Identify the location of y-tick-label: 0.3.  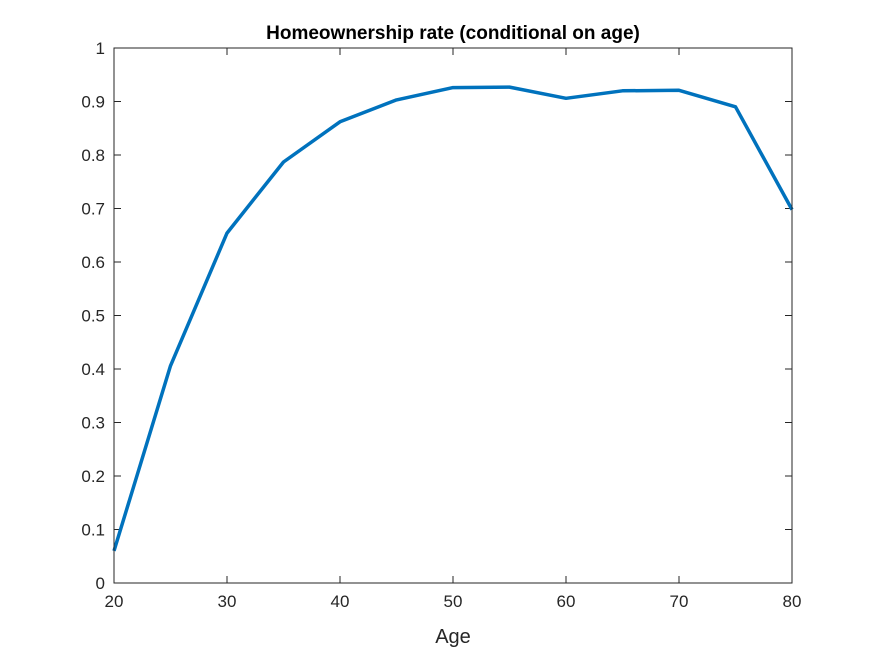
(93, 423).